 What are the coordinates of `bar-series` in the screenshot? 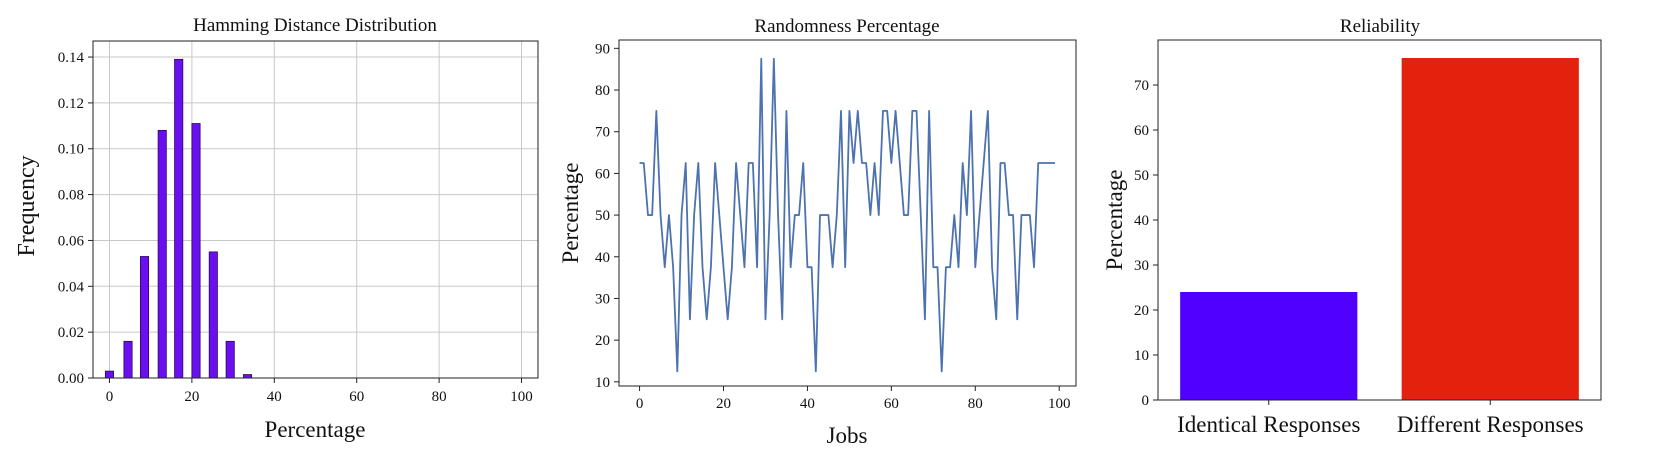 It's located at (178, 218).